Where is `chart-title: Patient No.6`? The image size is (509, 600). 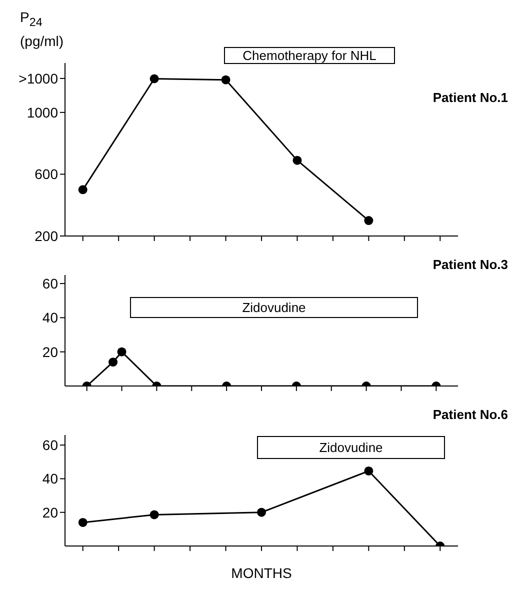
chart-title: Patient No.6 is located at coordinates (470, 414).